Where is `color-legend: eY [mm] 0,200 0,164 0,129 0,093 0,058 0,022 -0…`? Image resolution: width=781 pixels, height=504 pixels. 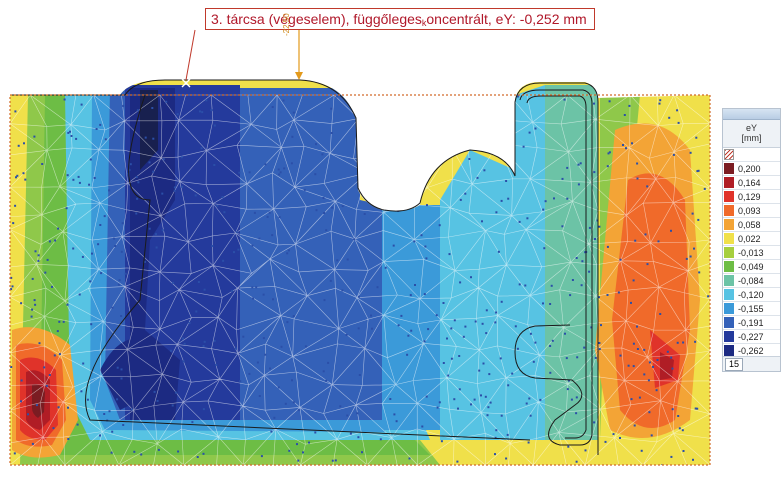
color-legend: eY [mm] 0,200 0,164 0,129 0,093 0,058 0,022 -0… is located at coordinates (751, 240).